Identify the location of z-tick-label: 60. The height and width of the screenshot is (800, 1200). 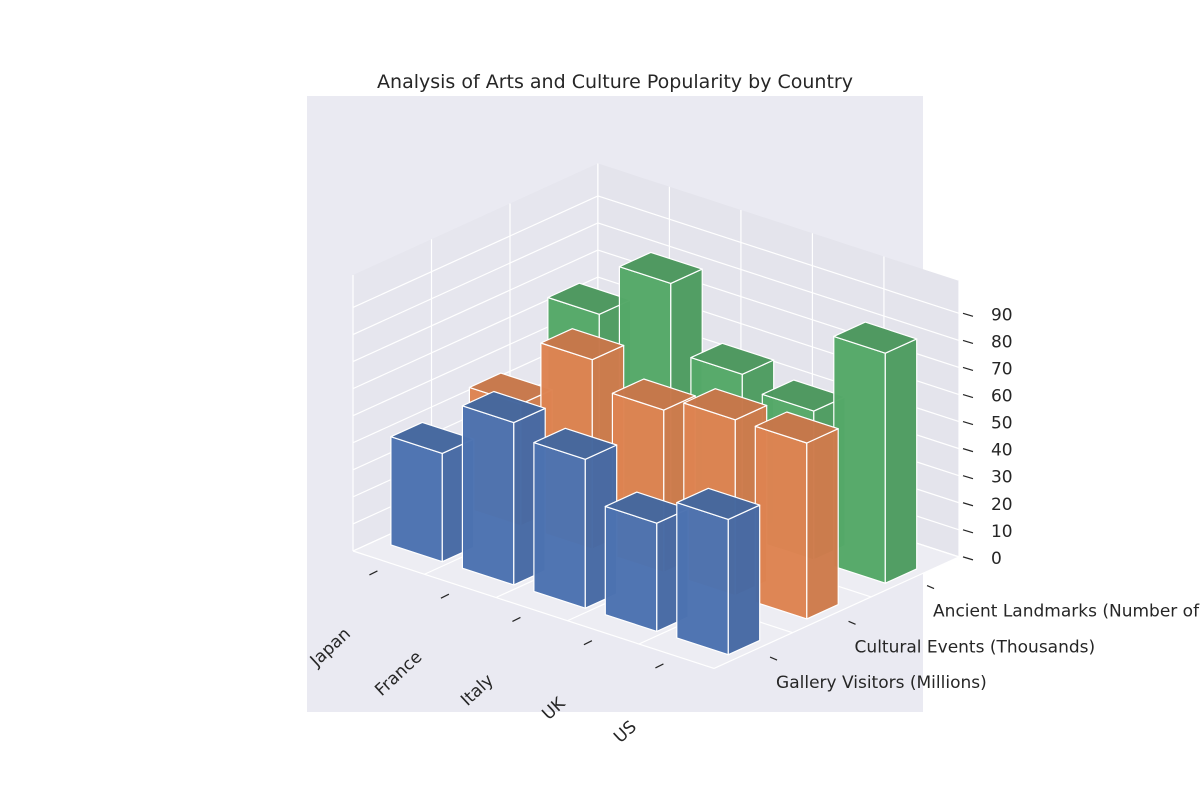
(1002, 397).